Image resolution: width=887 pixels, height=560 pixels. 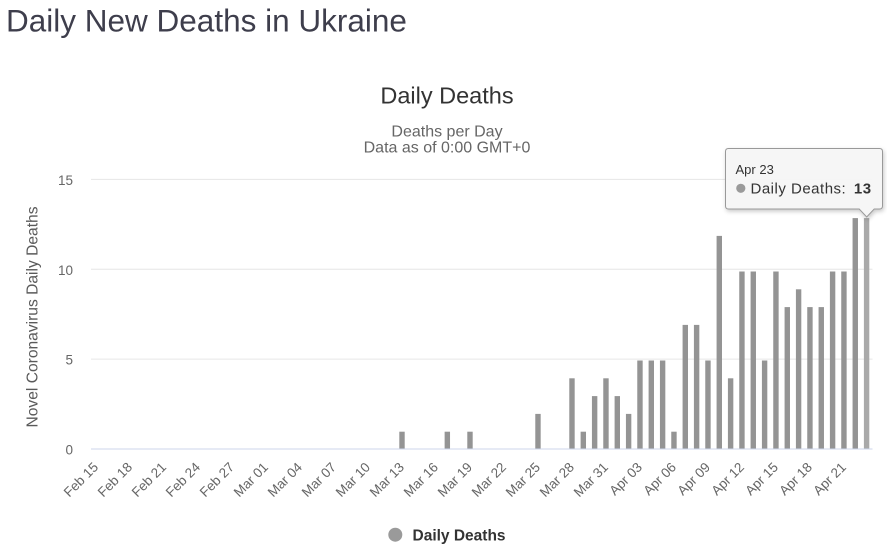 I want to click on svg-text: Deaths per Day, so click(x=446, y=132).